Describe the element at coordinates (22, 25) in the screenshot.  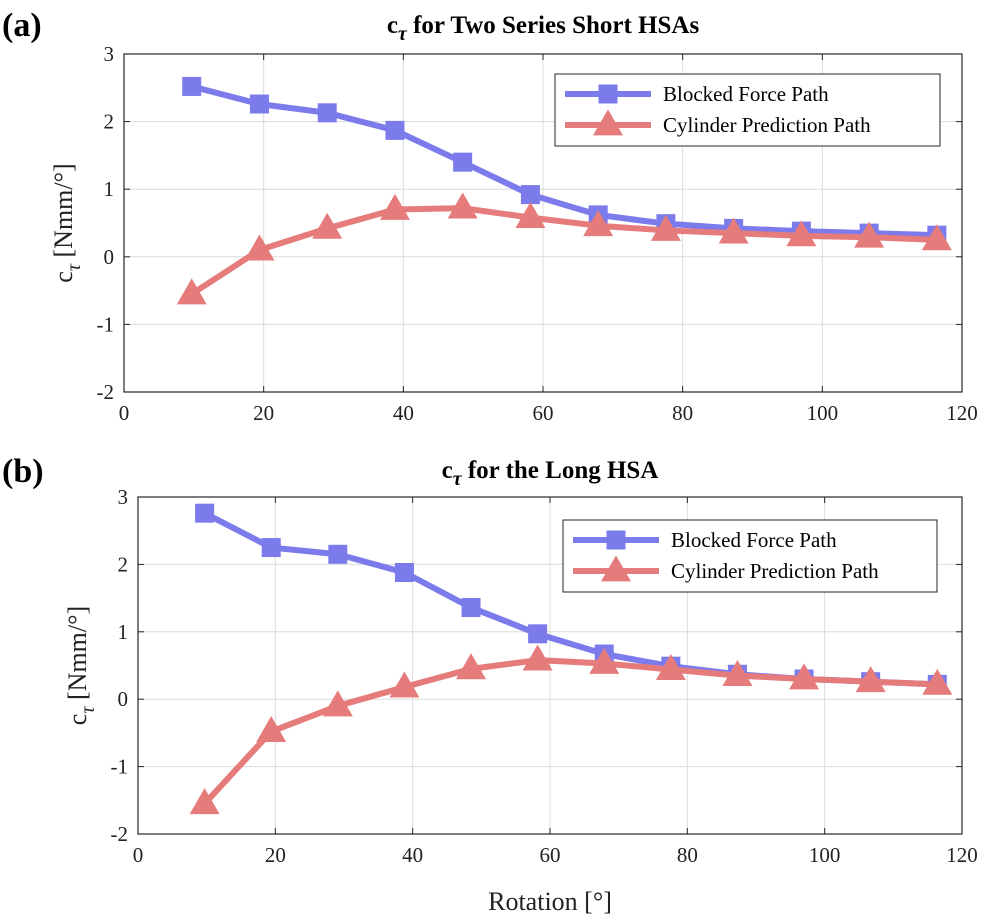
I see `panel-label: (a)` at that location.